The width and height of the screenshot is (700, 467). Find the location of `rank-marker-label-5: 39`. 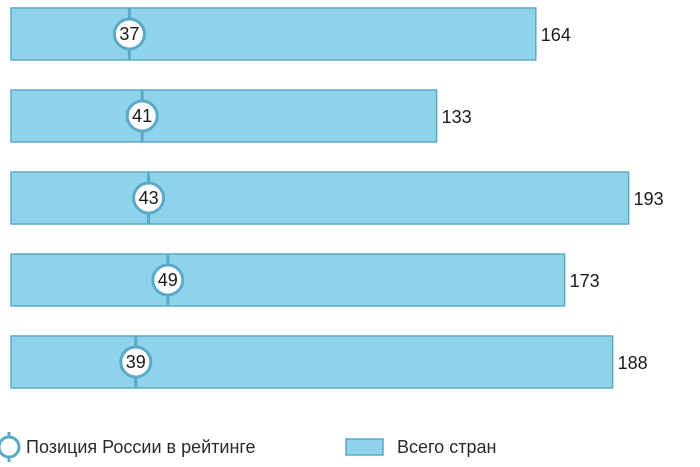

rank-marker-label-5: 39 is located at coordinates (136, 362).